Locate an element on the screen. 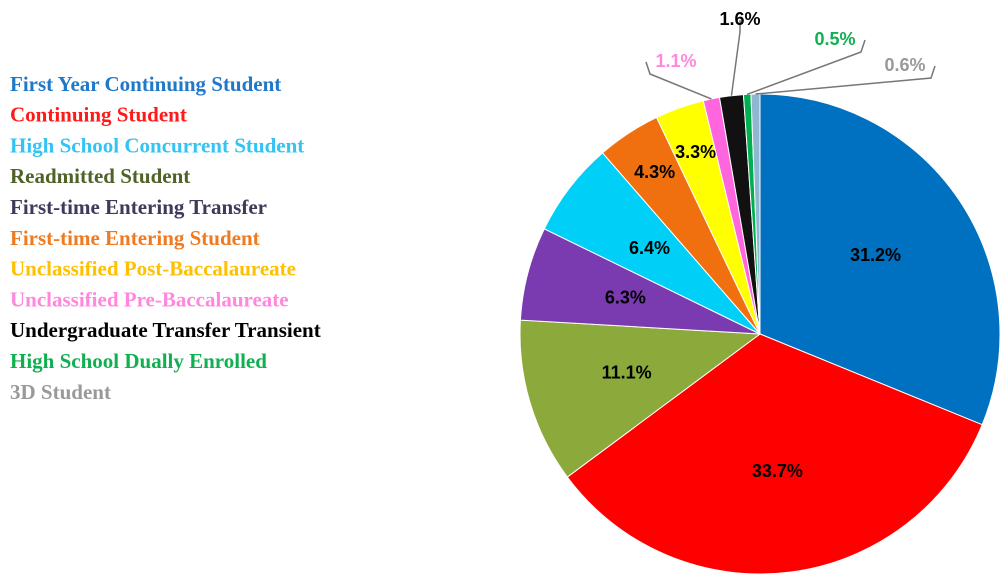 This screenshot has width=1000, height=577. data-label: 11.1% is located at coordinates (627, 373).